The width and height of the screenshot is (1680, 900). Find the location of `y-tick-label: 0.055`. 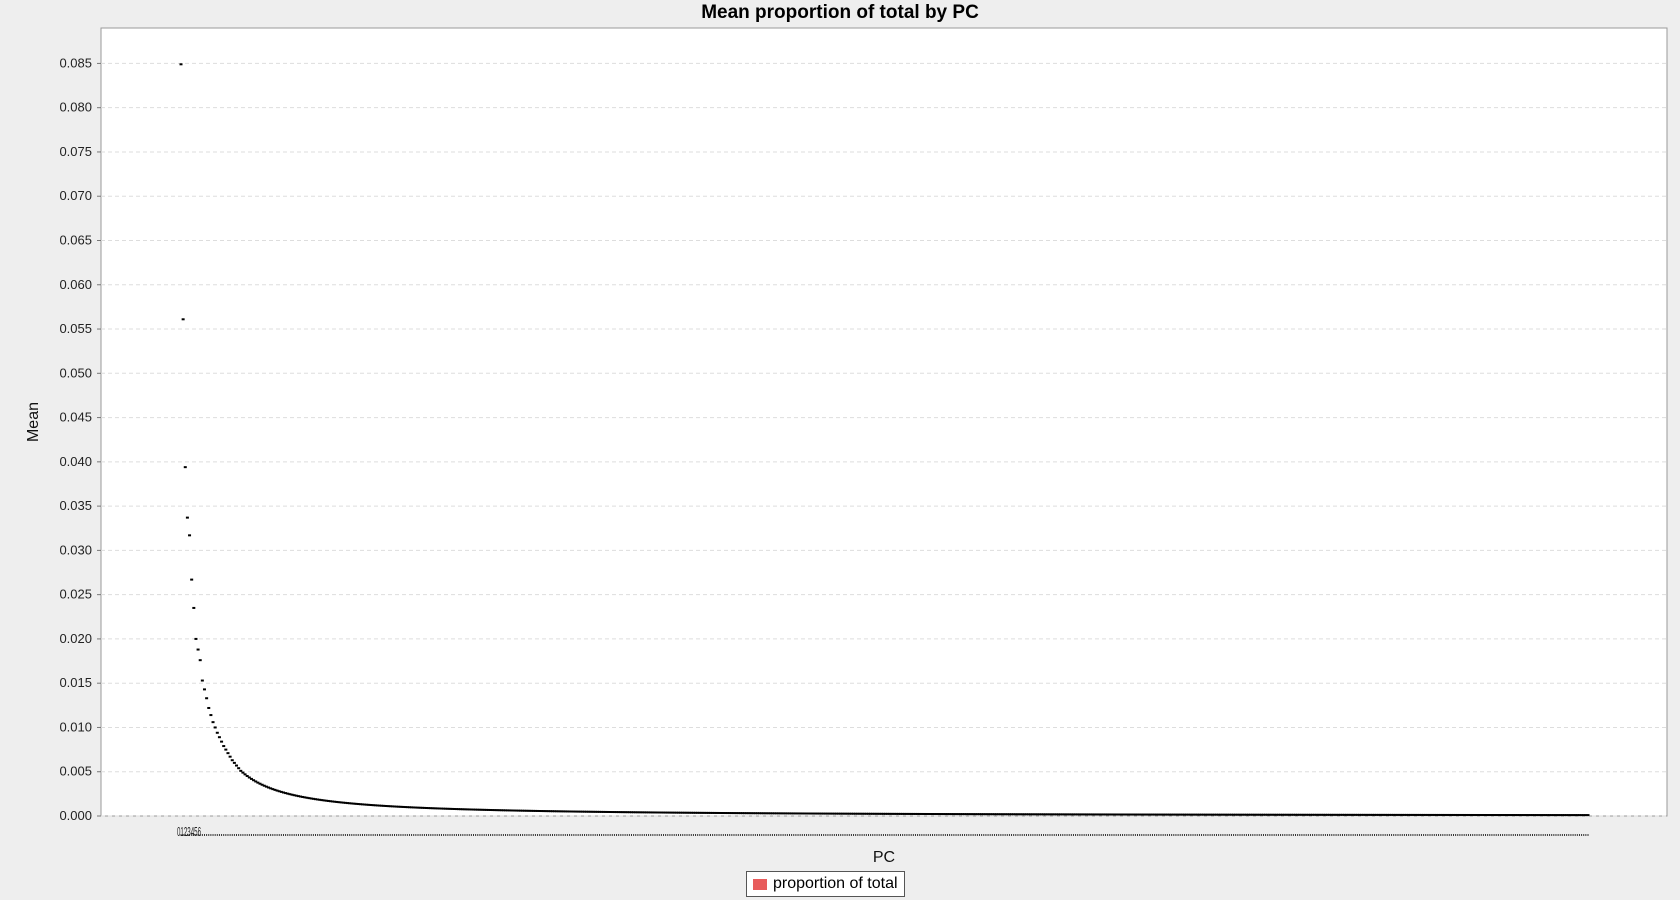

y-tick-label: 0.055 is located at coordinates (75, 328).